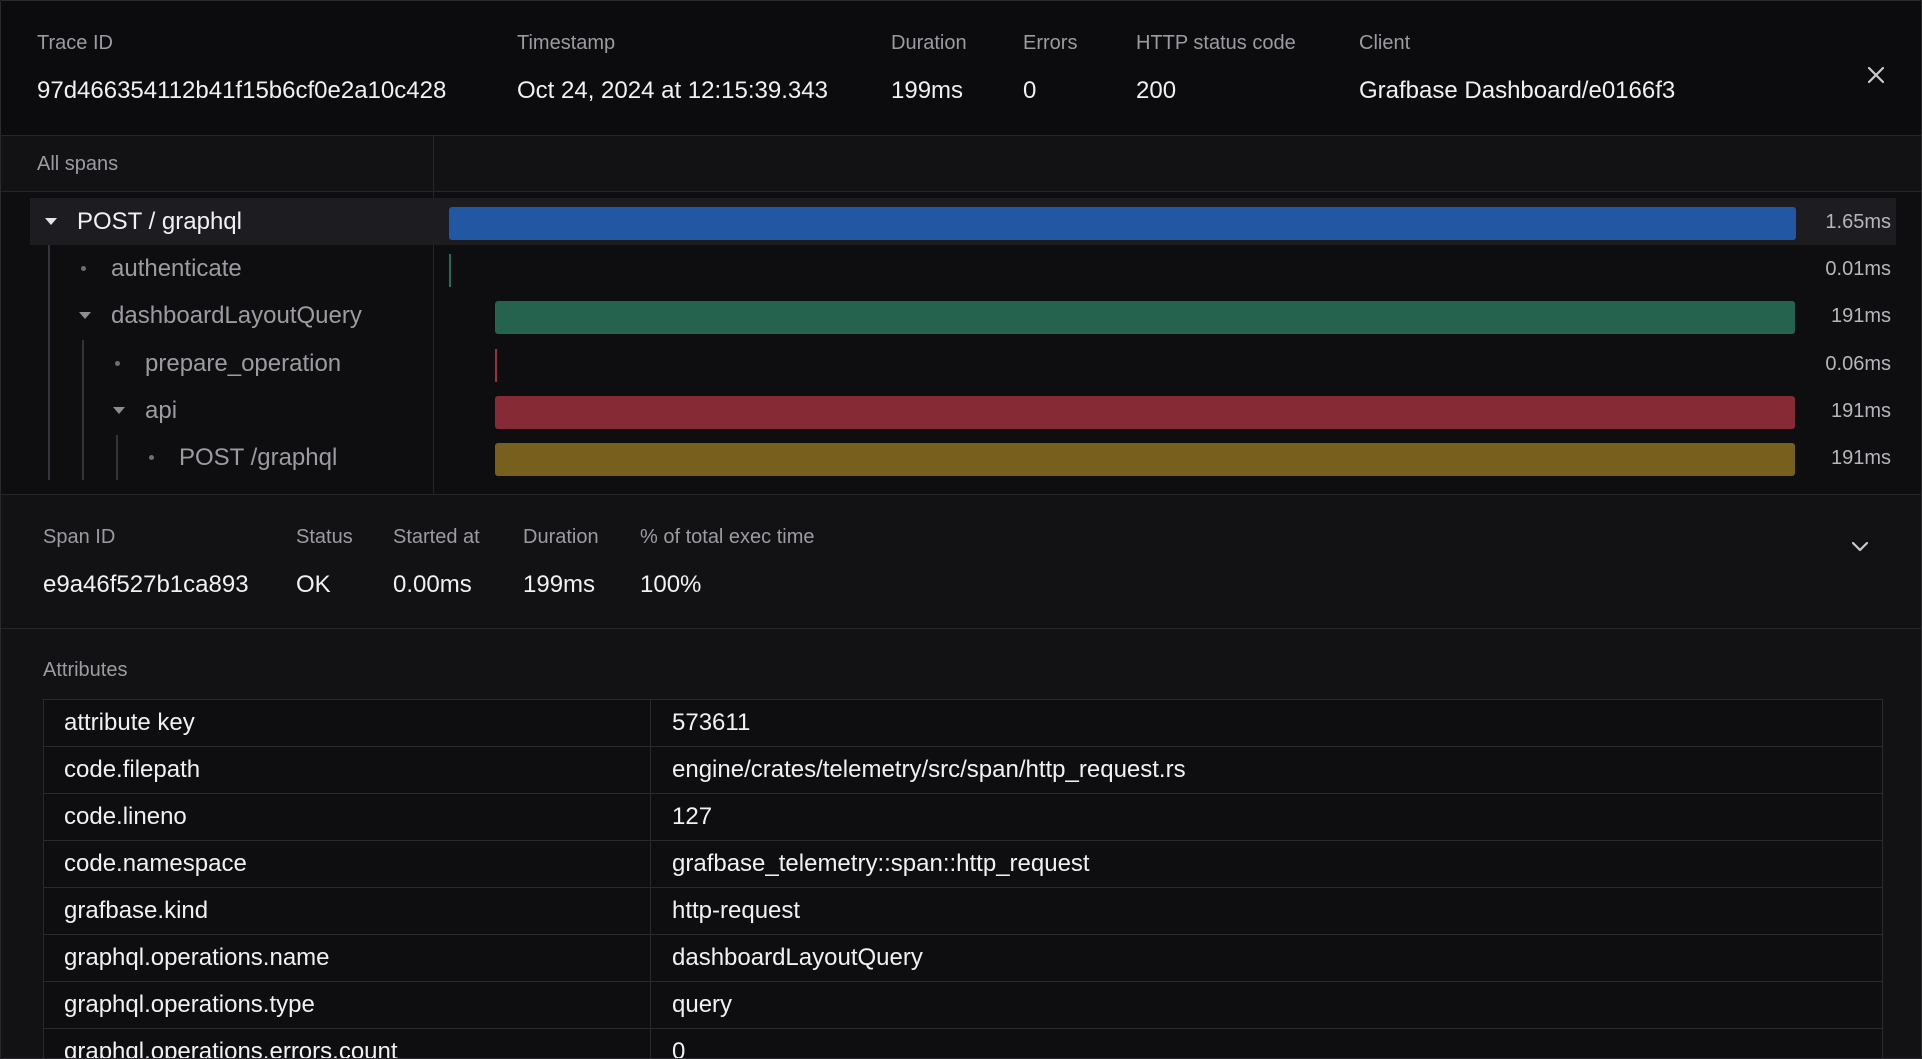 The width and height of the screenshot is (1922, 1059). What do you see at coordinates (963, 723) in the screenshot?
I see `table-row: attribute key 573611` at bounding box center [963, 723].